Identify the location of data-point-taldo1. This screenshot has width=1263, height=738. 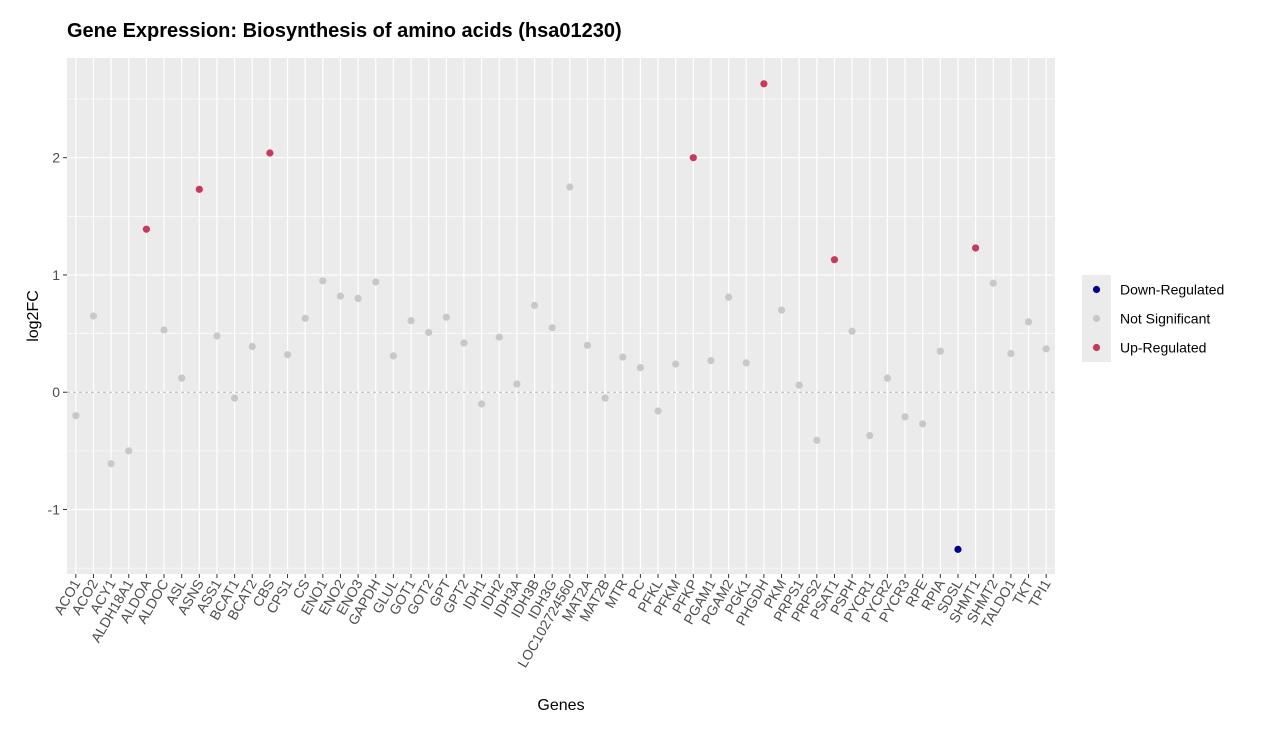
(1011, 353).